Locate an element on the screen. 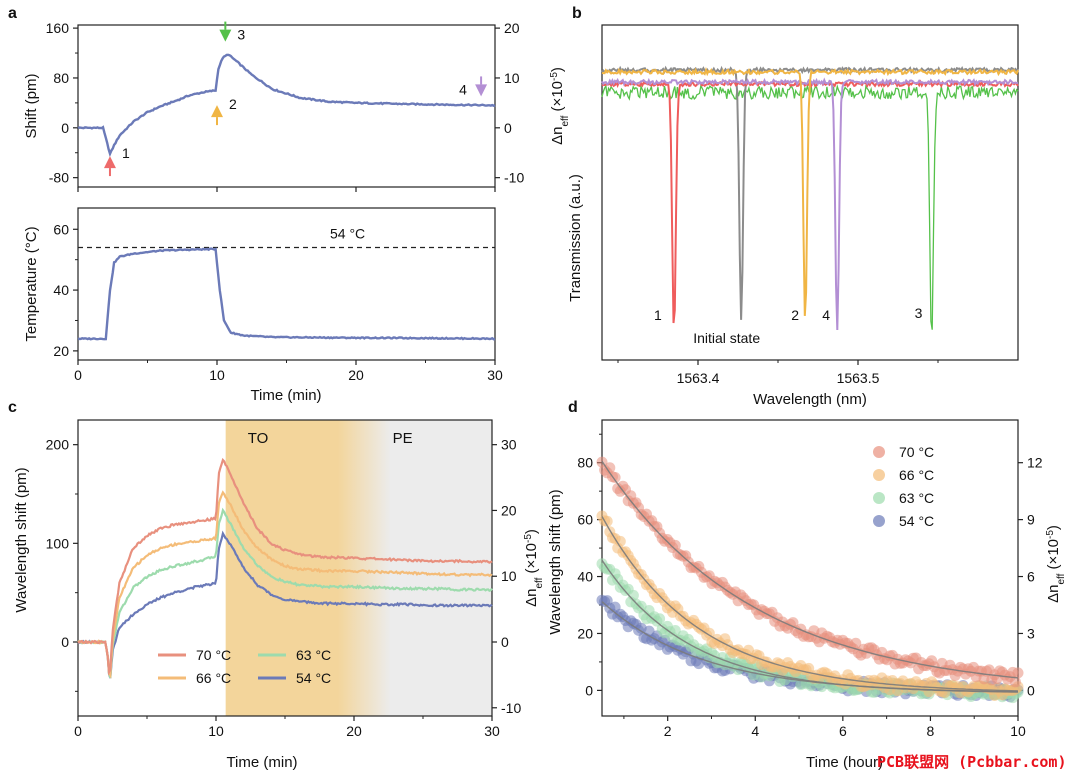  panel-c-line-70C is located at coordinates (285, 566).